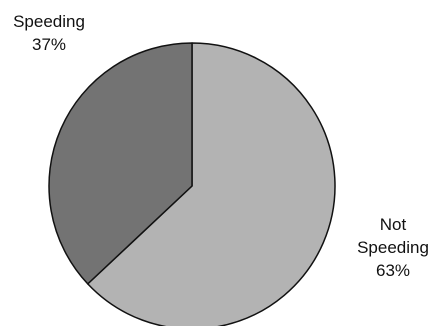 The image size is (445, 326). I want to click on label-not-speeding: Not Speeding 63%, so click(393, 247).